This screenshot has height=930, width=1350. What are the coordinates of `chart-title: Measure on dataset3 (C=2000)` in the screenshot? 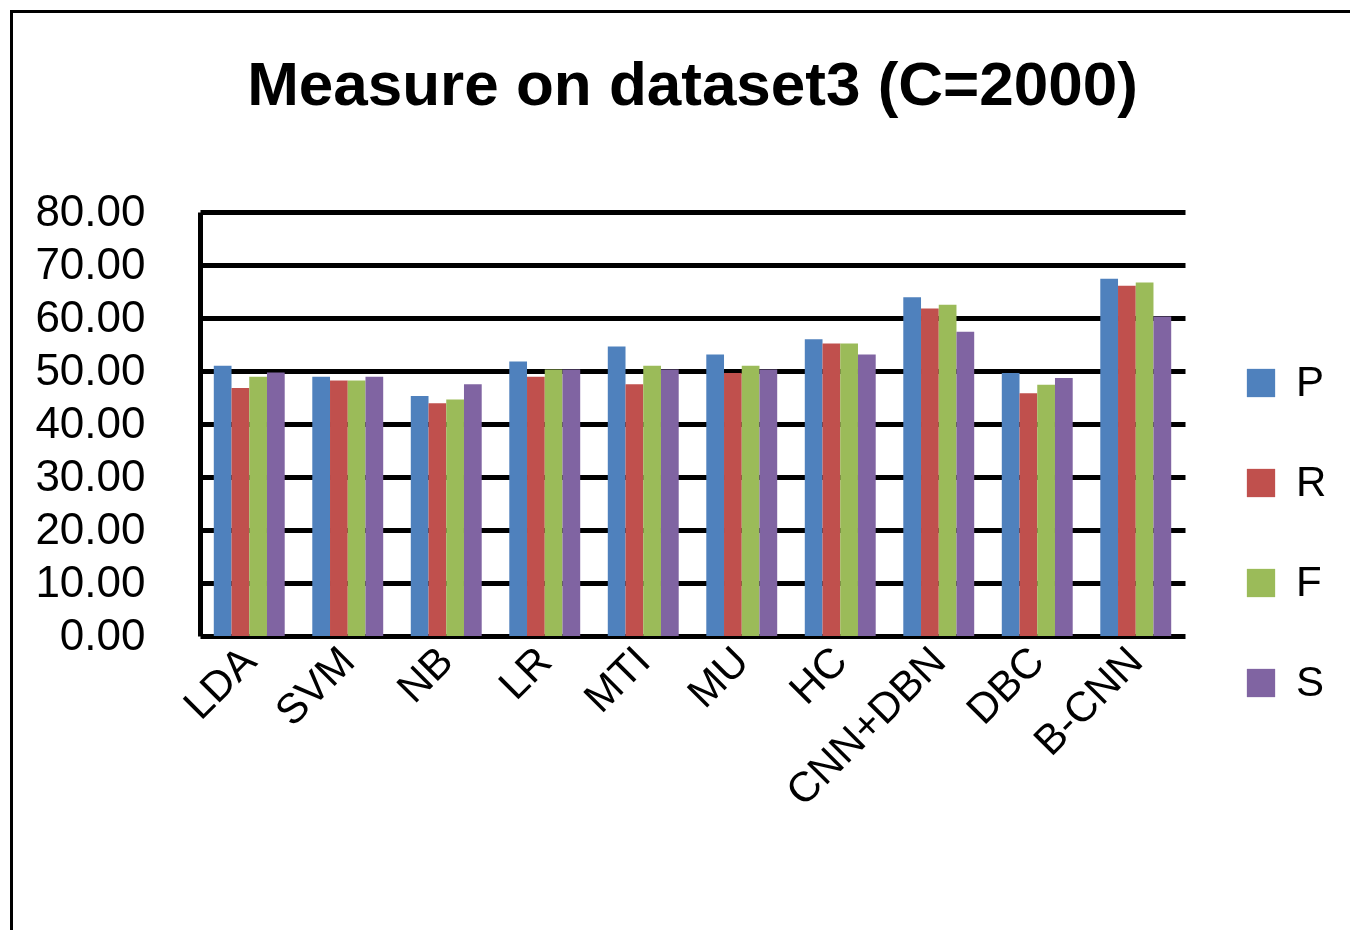 It's located at (692, 83).